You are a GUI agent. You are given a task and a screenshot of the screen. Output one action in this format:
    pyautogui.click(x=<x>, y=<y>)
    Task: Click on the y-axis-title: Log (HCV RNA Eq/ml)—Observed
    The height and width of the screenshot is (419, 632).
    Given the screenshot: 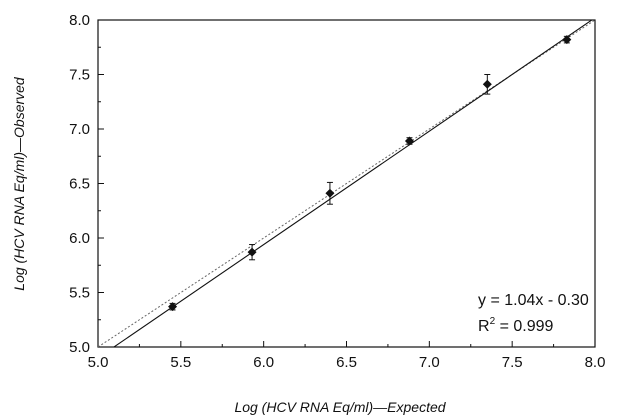 What is the action you would take?
    pyautogui.click(x=19, y=183)
    